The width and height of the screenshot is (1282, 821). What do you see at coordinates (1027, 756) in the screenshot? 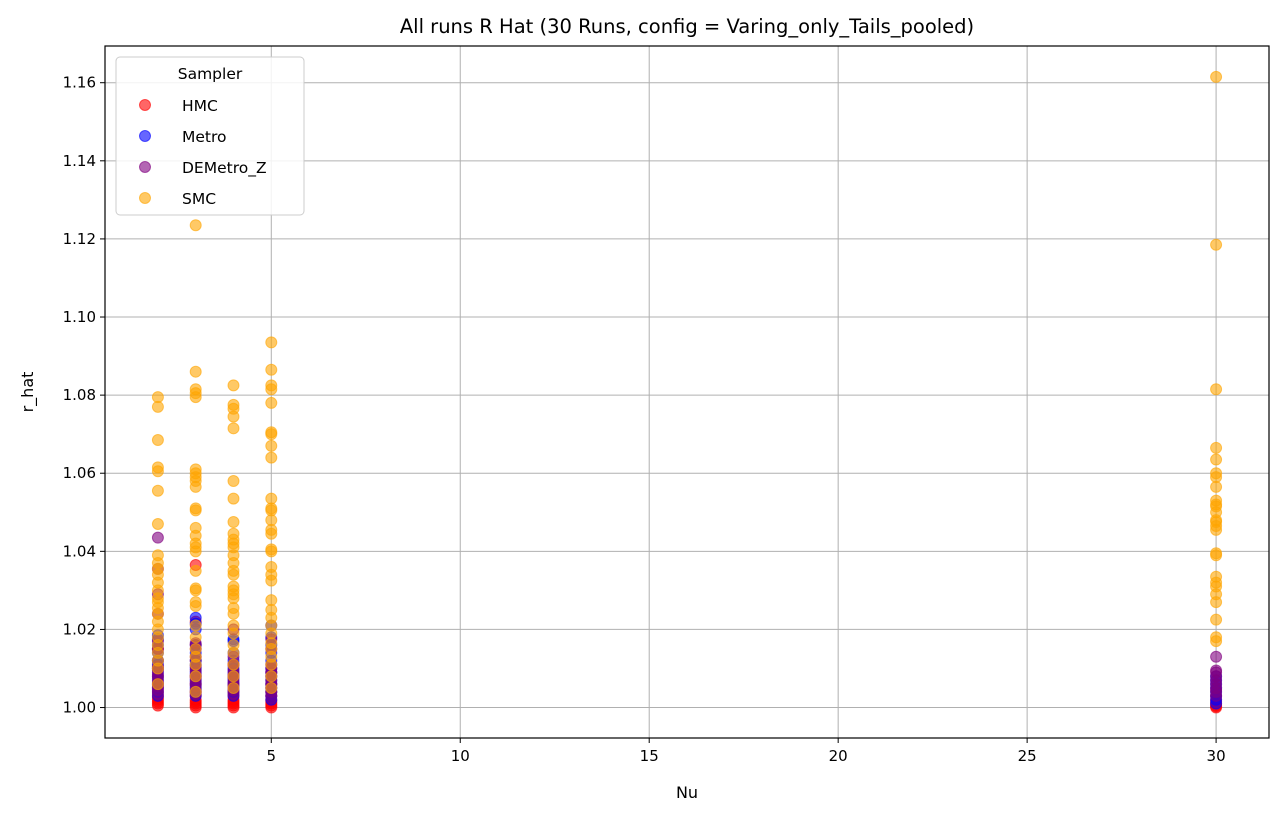
I see `x-tick-label: 25` at bounding box center [1027, 756].